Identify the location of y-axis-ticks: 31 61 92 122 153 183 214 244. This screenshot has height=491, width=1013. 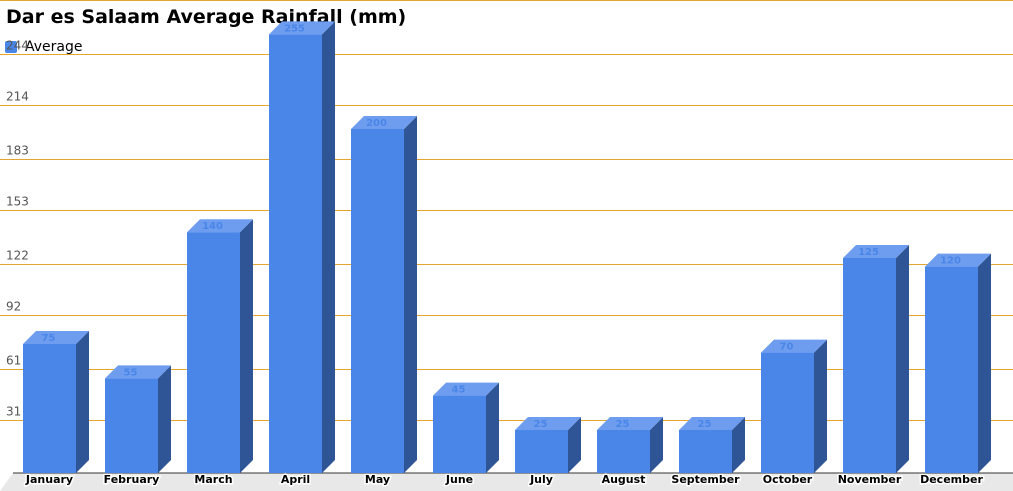
(17, 229).